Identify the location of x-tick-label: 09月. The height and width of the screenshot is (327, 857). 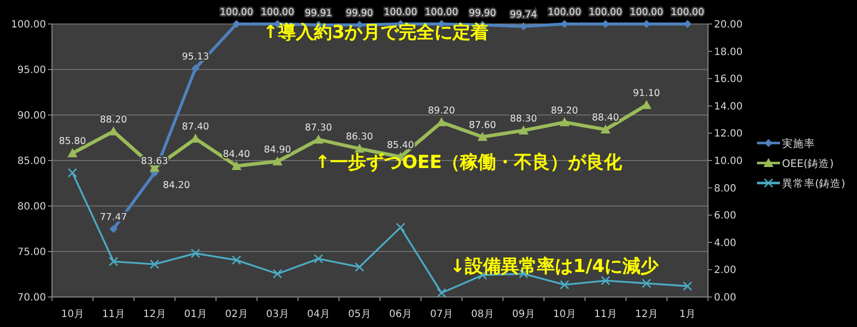
(523, 314).